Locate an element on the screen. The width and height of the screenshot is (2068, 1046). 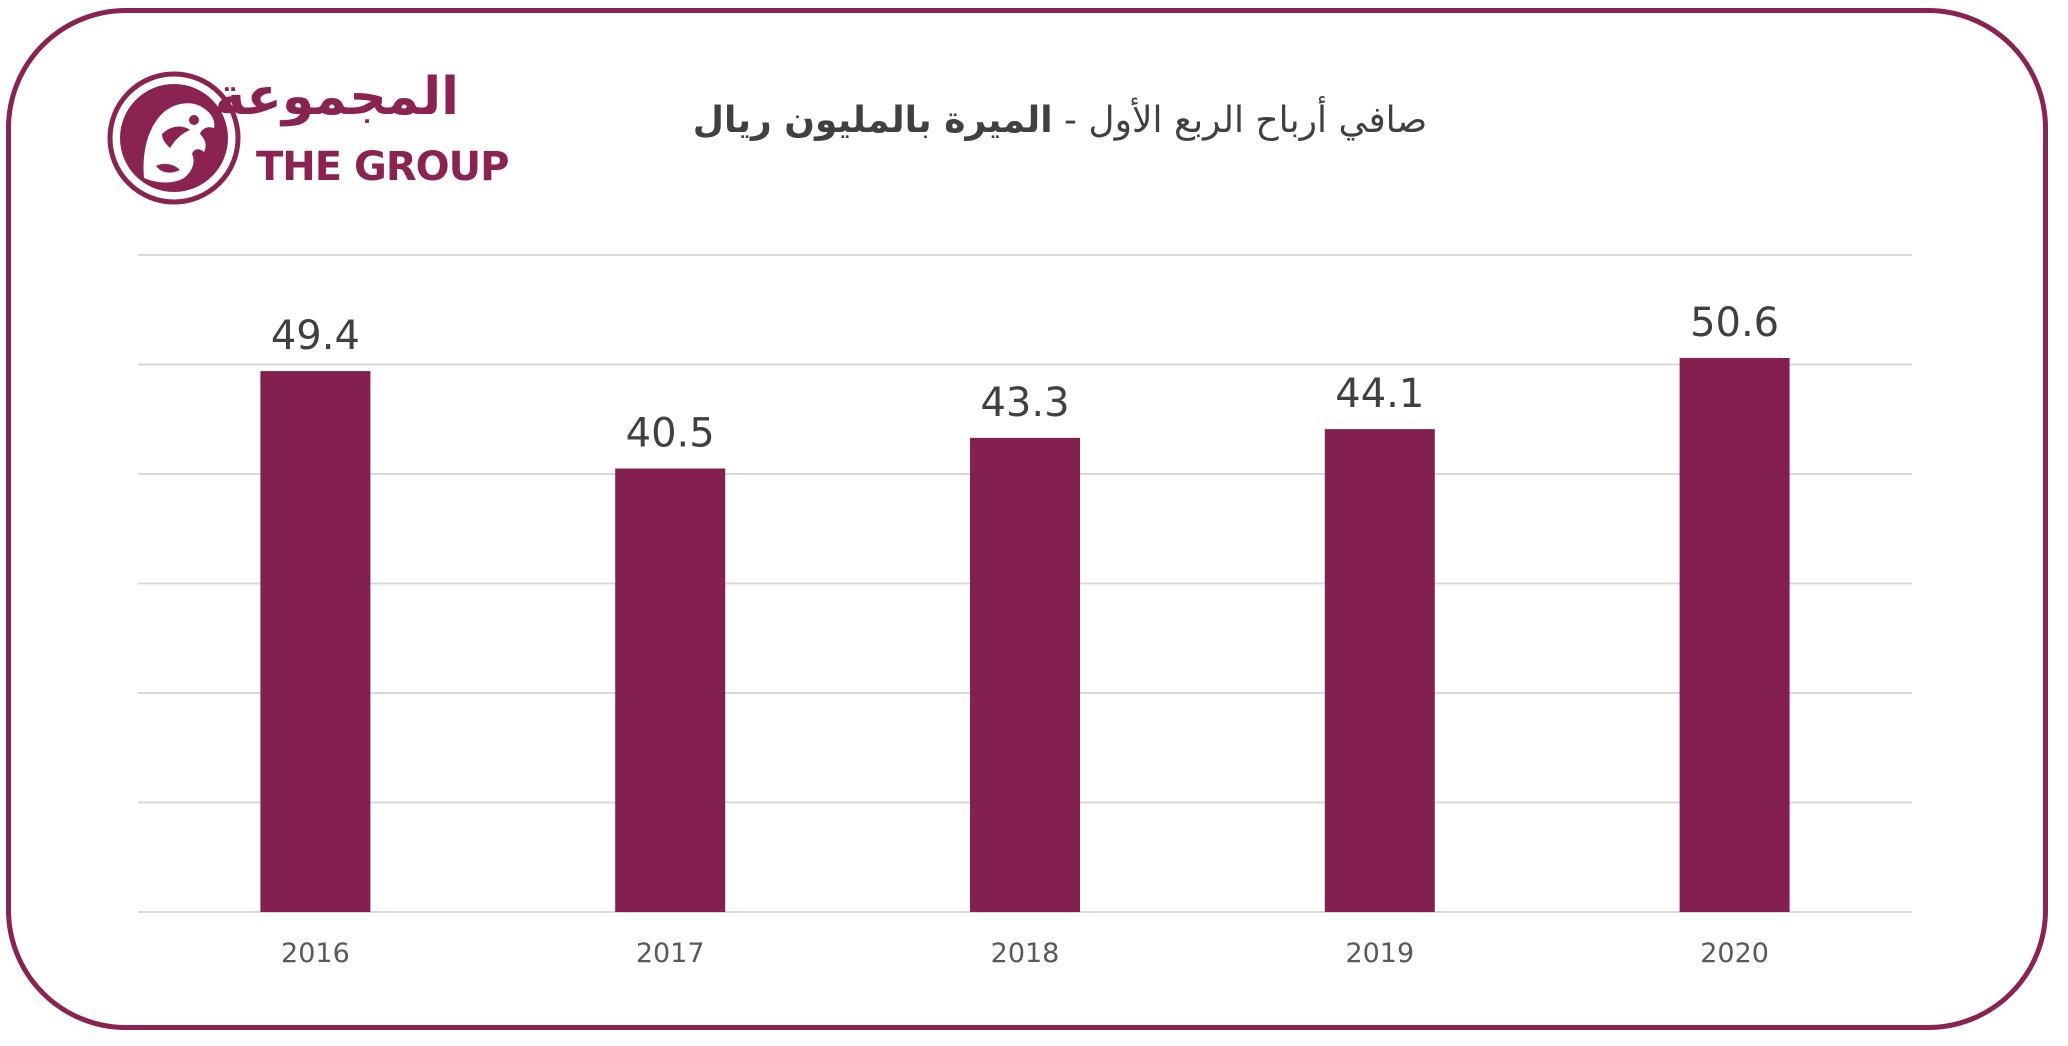
bar-2018 is located at coordinates (1025, 674).